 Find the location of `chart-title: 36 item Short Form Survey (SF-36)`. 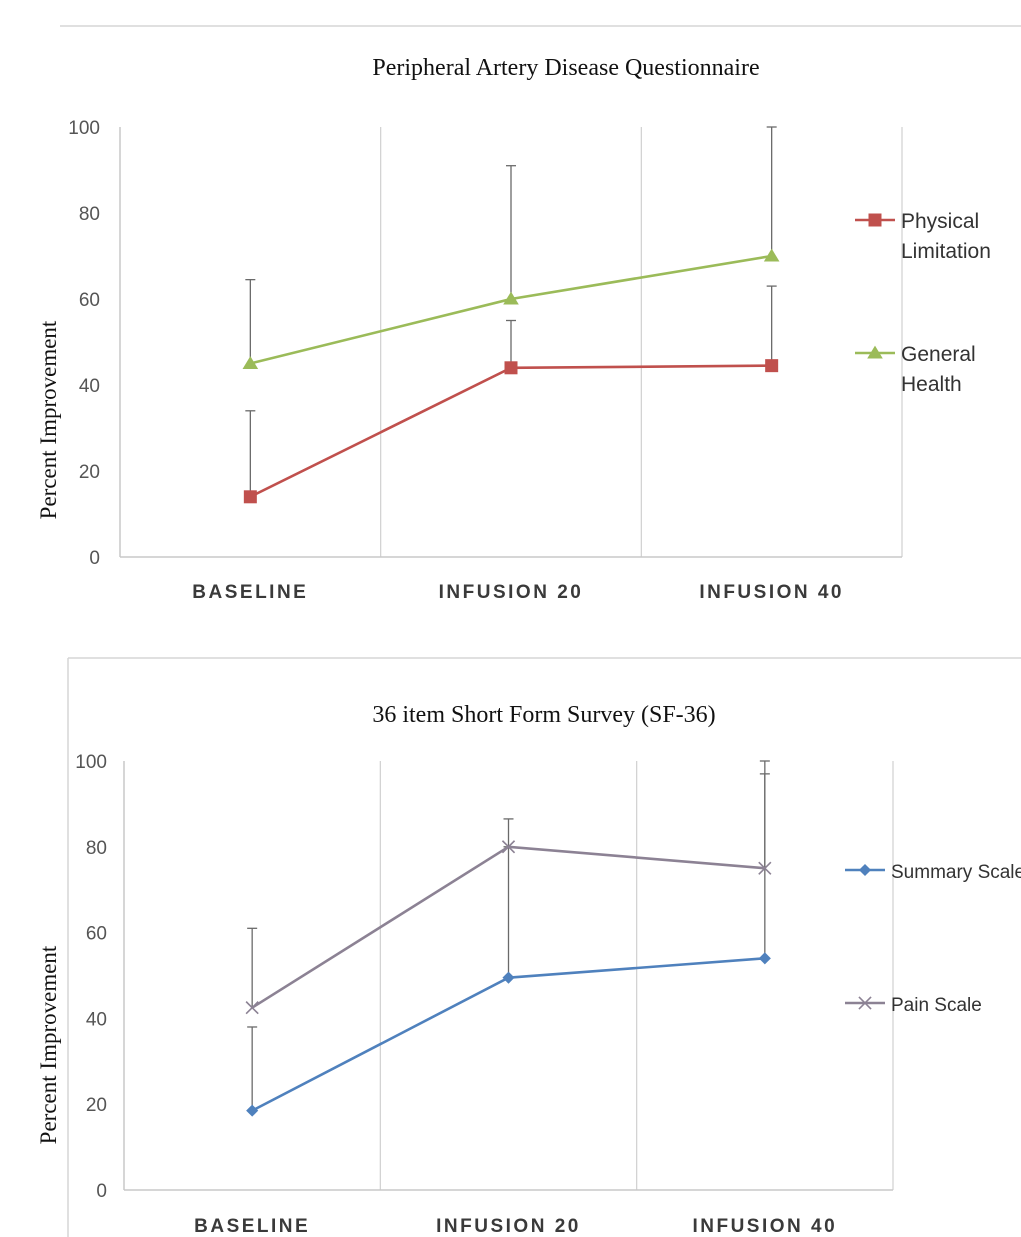

chart-title: 36 item Short Form Survey (SF-36) is located at coordinates (543, 715).